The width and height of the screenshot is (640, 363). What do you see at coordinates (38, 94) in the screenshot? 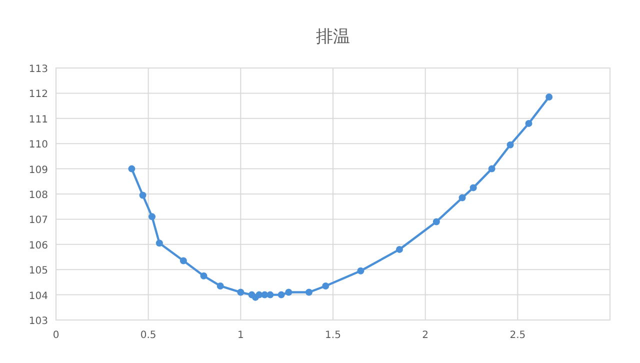
I see `y-tick-label: 112` at bounding box center [38, 94].